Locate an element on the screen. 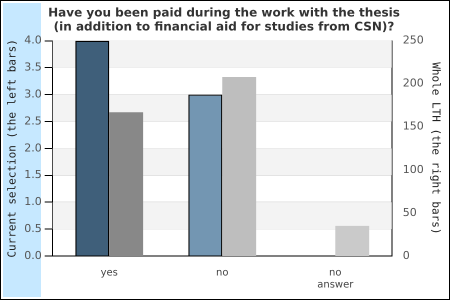 This screenshot has height=300, width=450. y2-tick-label: 250 is located at coordinates (413, 40).